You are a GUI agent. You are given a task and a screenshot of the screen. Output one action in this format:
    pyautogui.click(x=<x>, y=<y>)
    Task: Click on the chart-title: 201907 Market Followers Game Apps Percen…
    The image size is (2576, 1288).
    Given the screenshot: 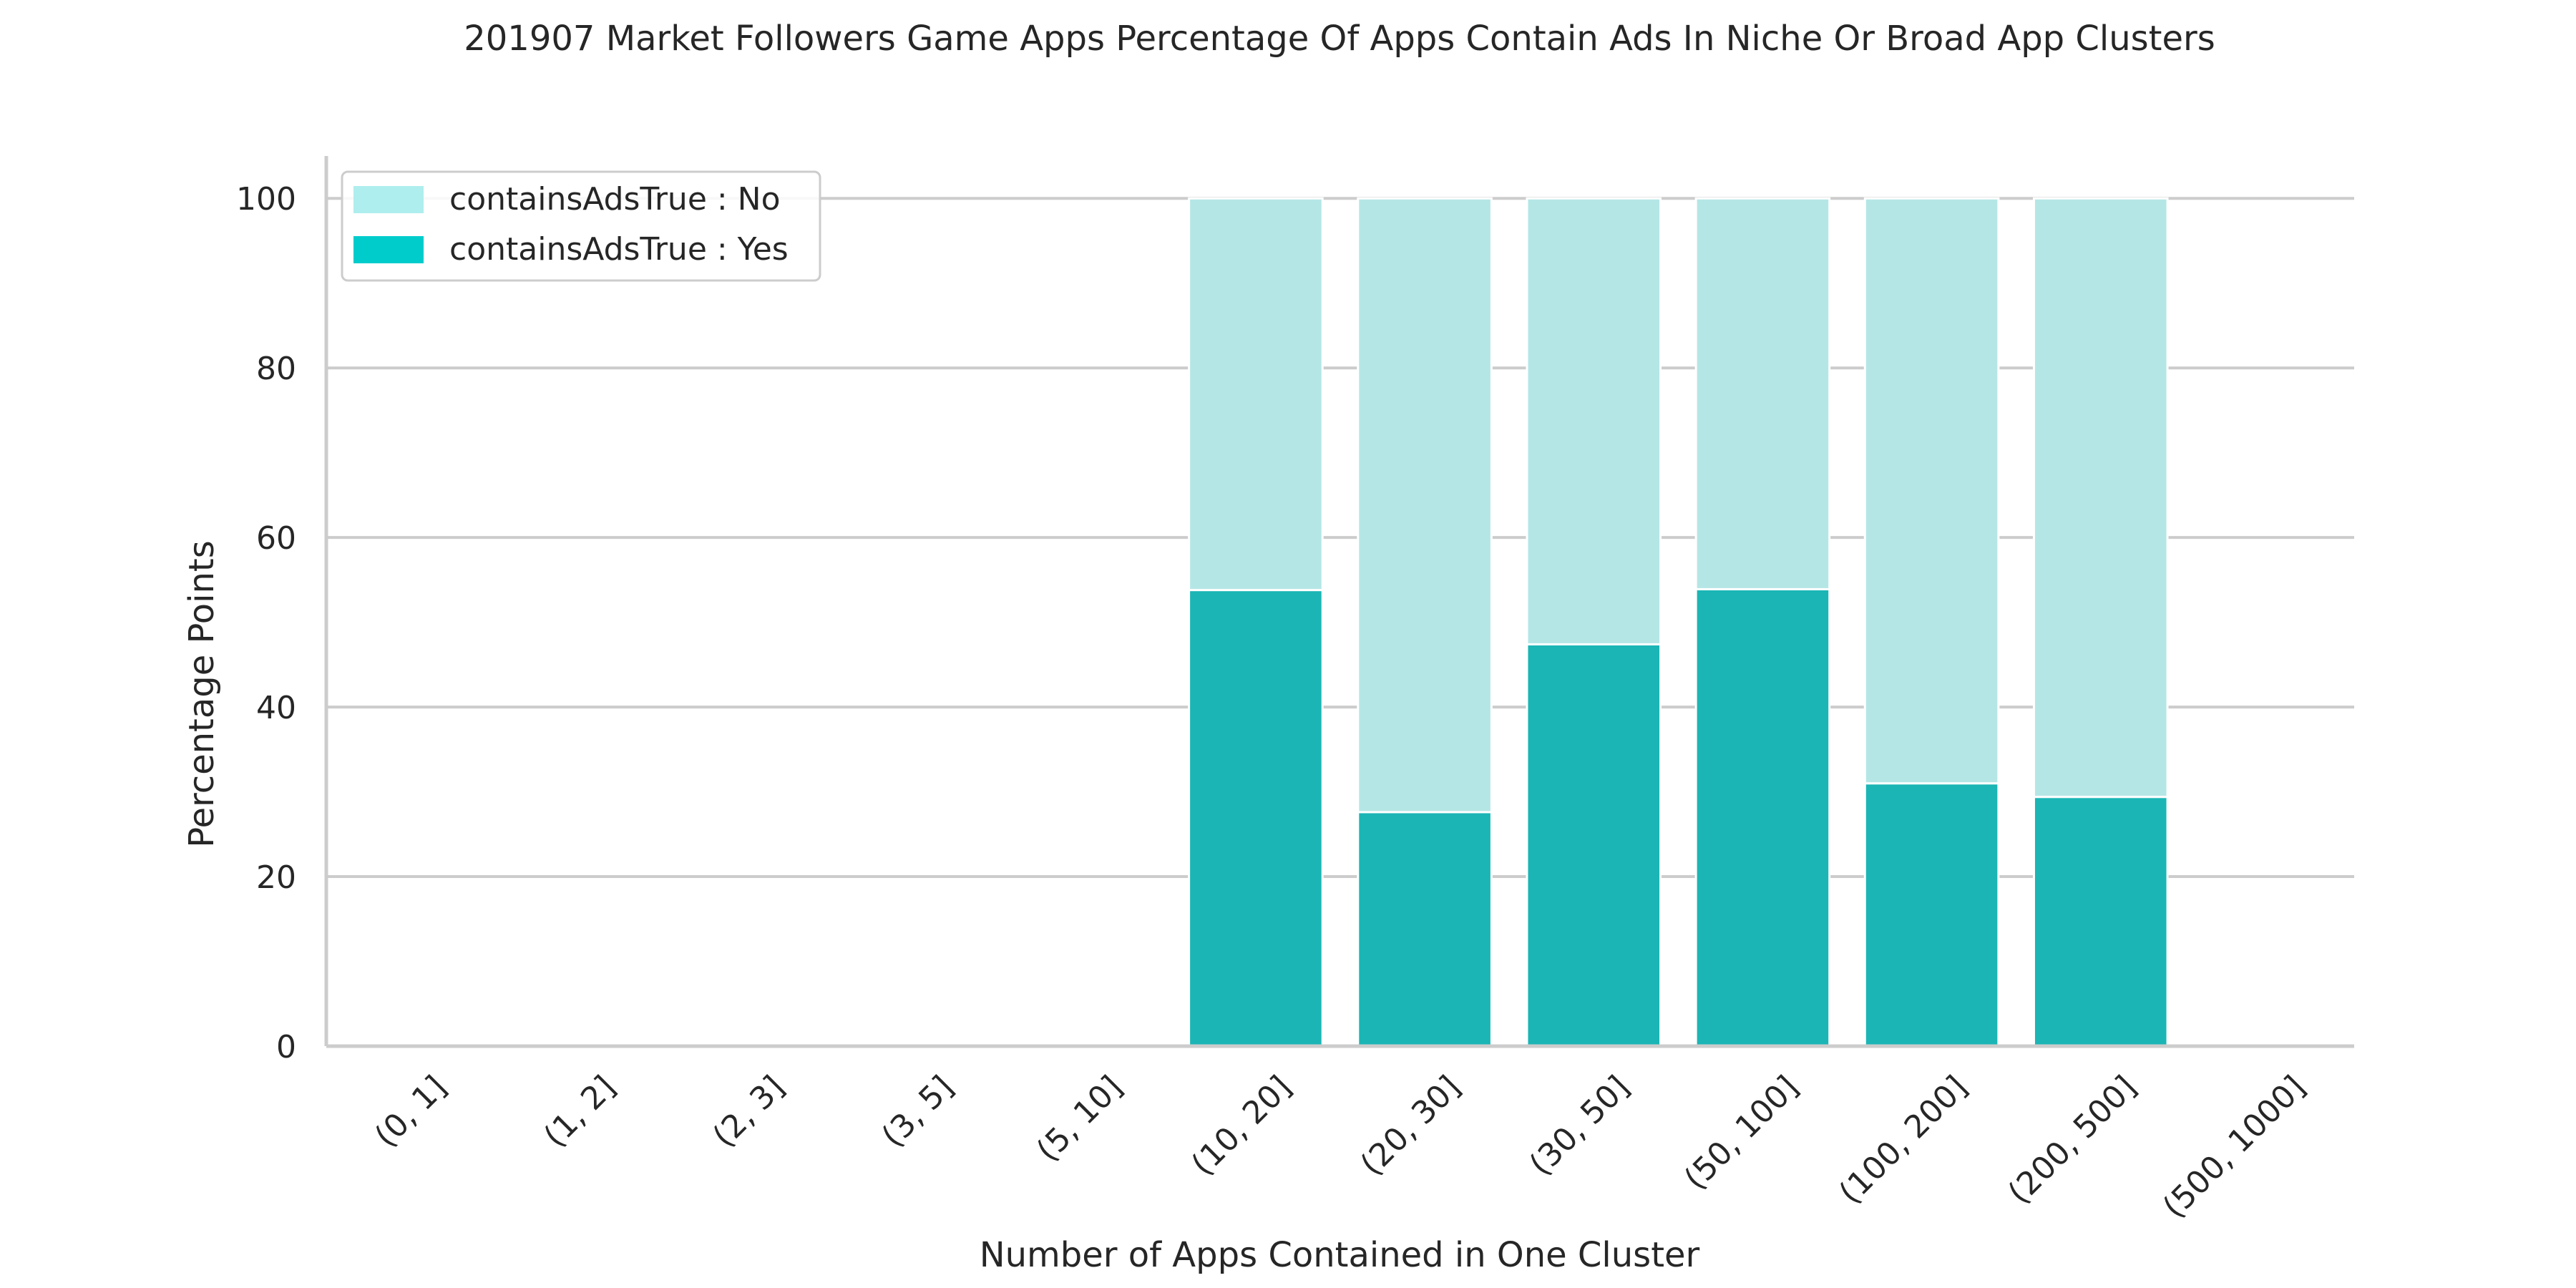 What is the action you would take?
    pyautogui.click(x=1339, y=39)
    